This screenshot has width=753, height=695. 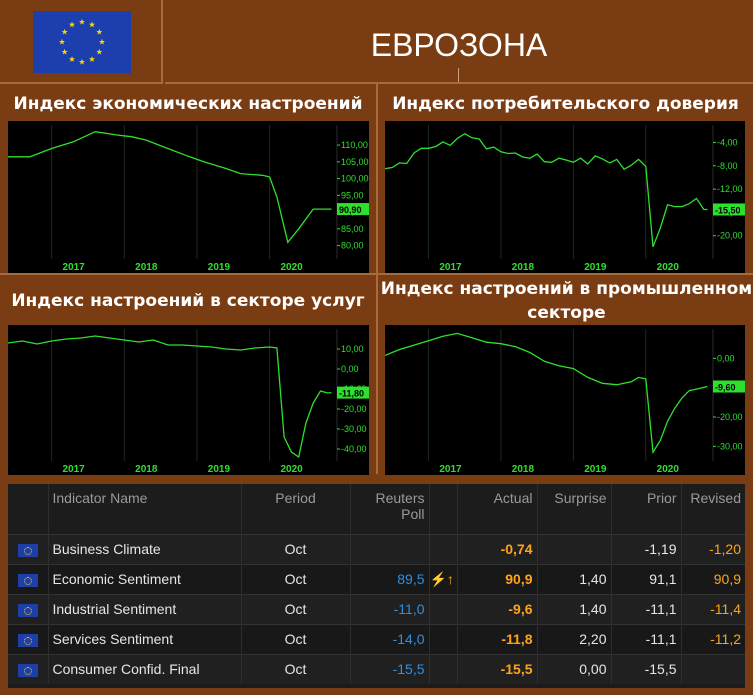 What do you see at coordinates (713, 578) in the screenshot?
I see `revised: 90,9` at bounding box center [713, 578].